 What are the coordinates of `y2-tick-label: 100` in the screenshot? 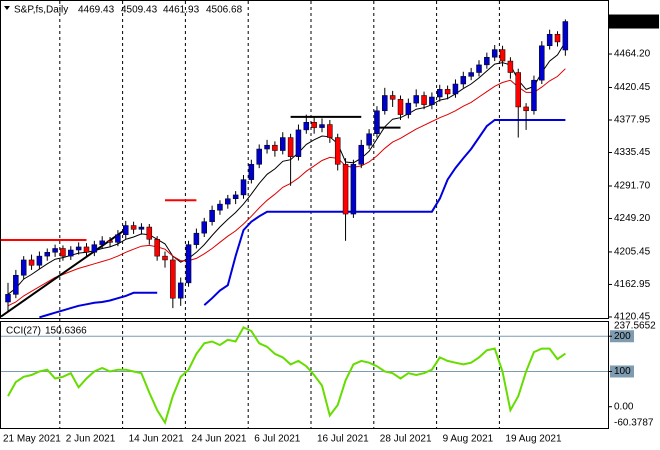 It's located at (622, 371).